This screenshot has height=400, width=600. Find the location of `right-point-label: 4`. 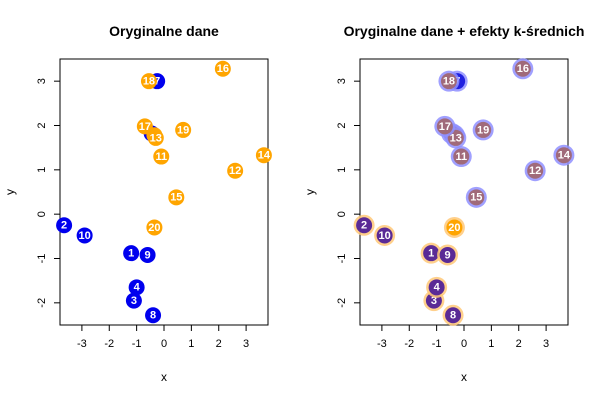

right-point-label: 4 is located at coordinates (437, 288).